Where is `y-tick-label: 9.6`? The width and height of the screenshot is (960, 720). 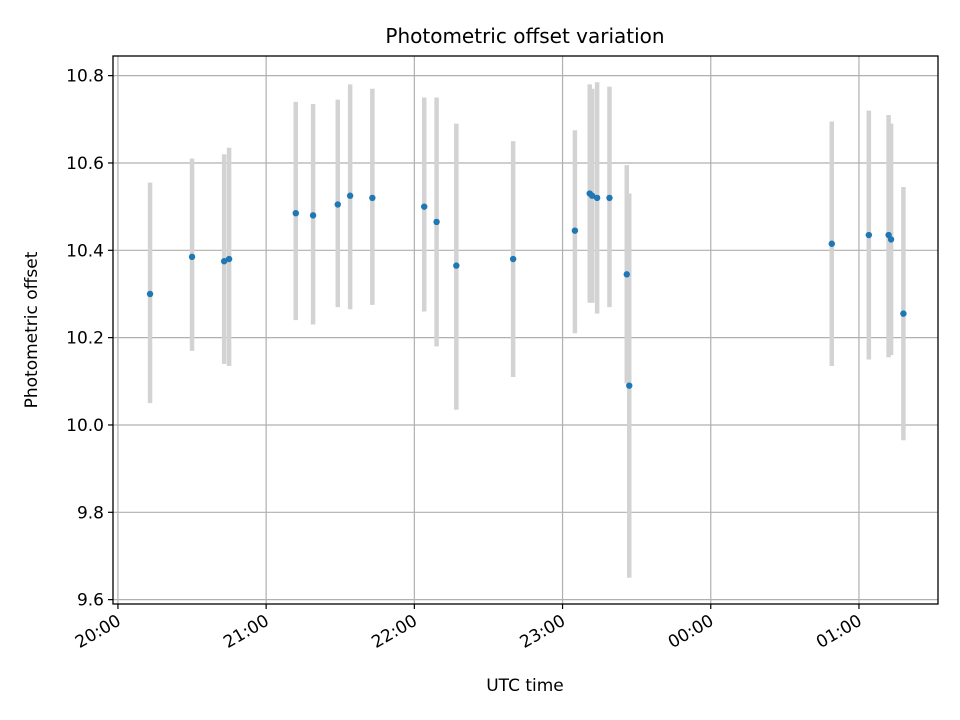
y-tick-label: 9.6 is located at coordinates (90, 601).